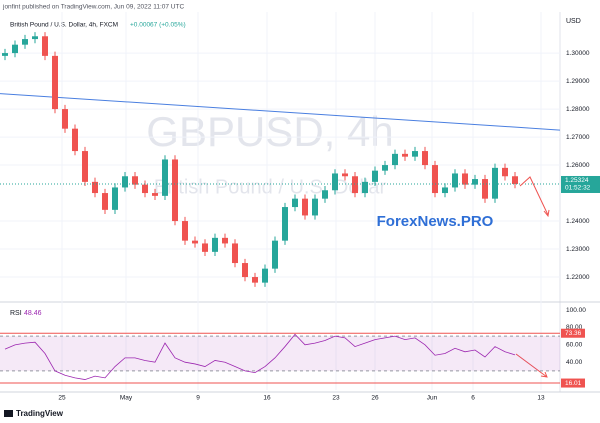  I want to click on rsi-level-label: 16.01, so click(573, 383).